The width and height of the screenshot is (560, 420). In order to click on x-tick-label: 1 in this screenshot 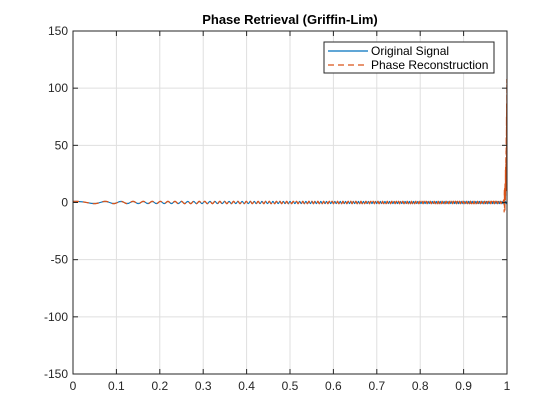, I will do `click(507, 386)`.